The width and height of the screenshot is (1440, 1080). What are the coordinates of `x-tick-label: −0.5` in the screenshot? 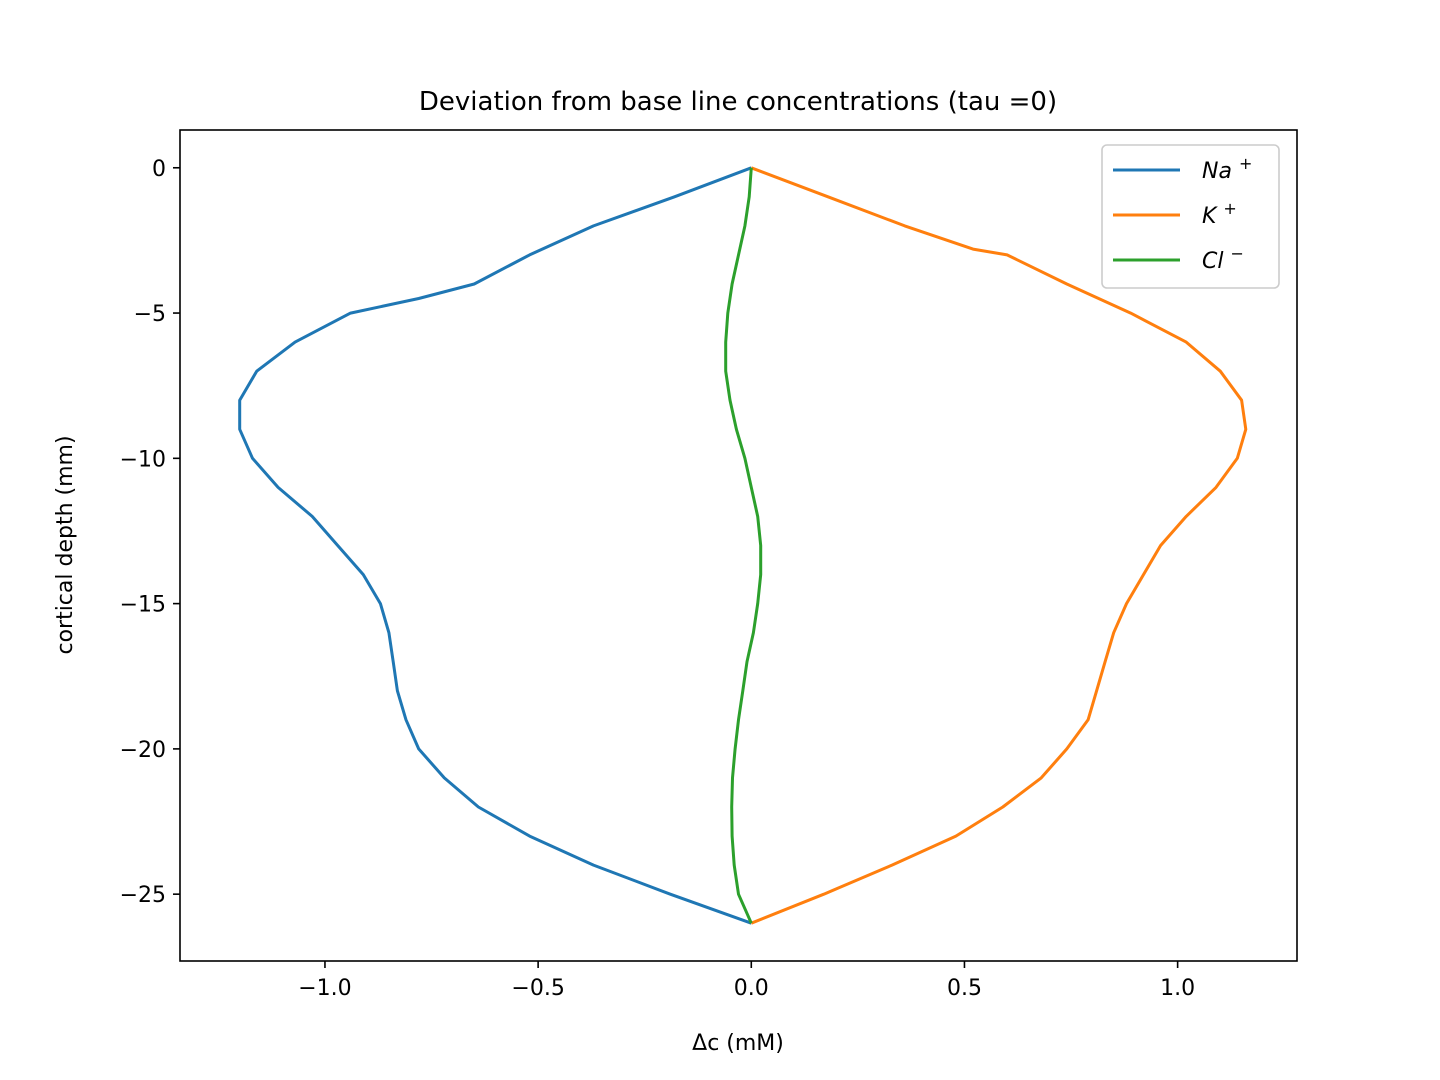 It's located at (537, 988).